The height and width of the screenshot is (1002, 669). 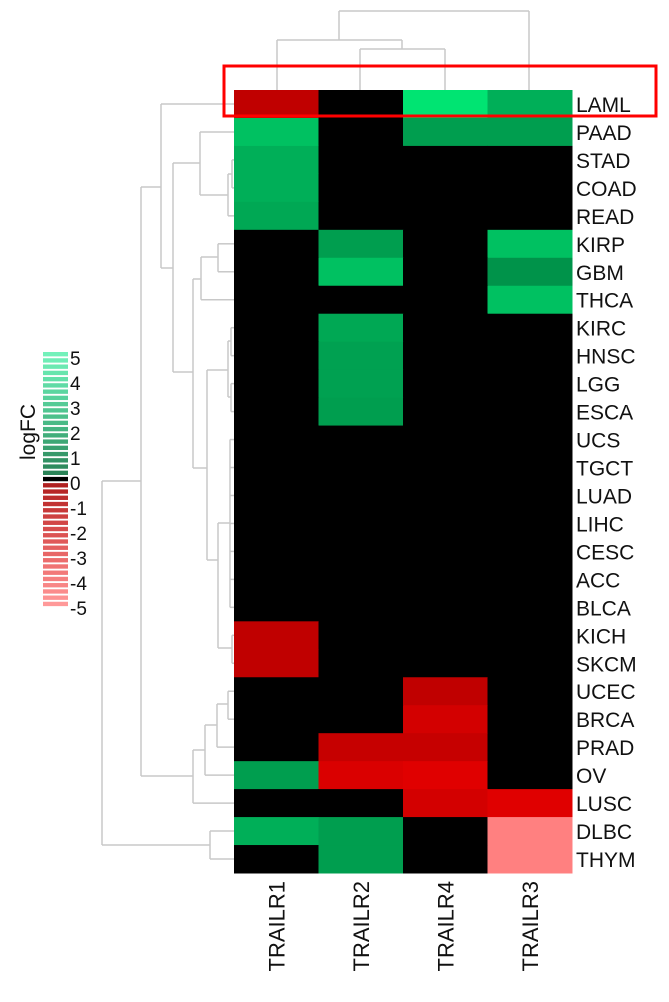 What do you see at coordinates (530, 926) in the screenshot?
I see `column-label-trailr3: TRAILR3` at bounding box center [530, 926].